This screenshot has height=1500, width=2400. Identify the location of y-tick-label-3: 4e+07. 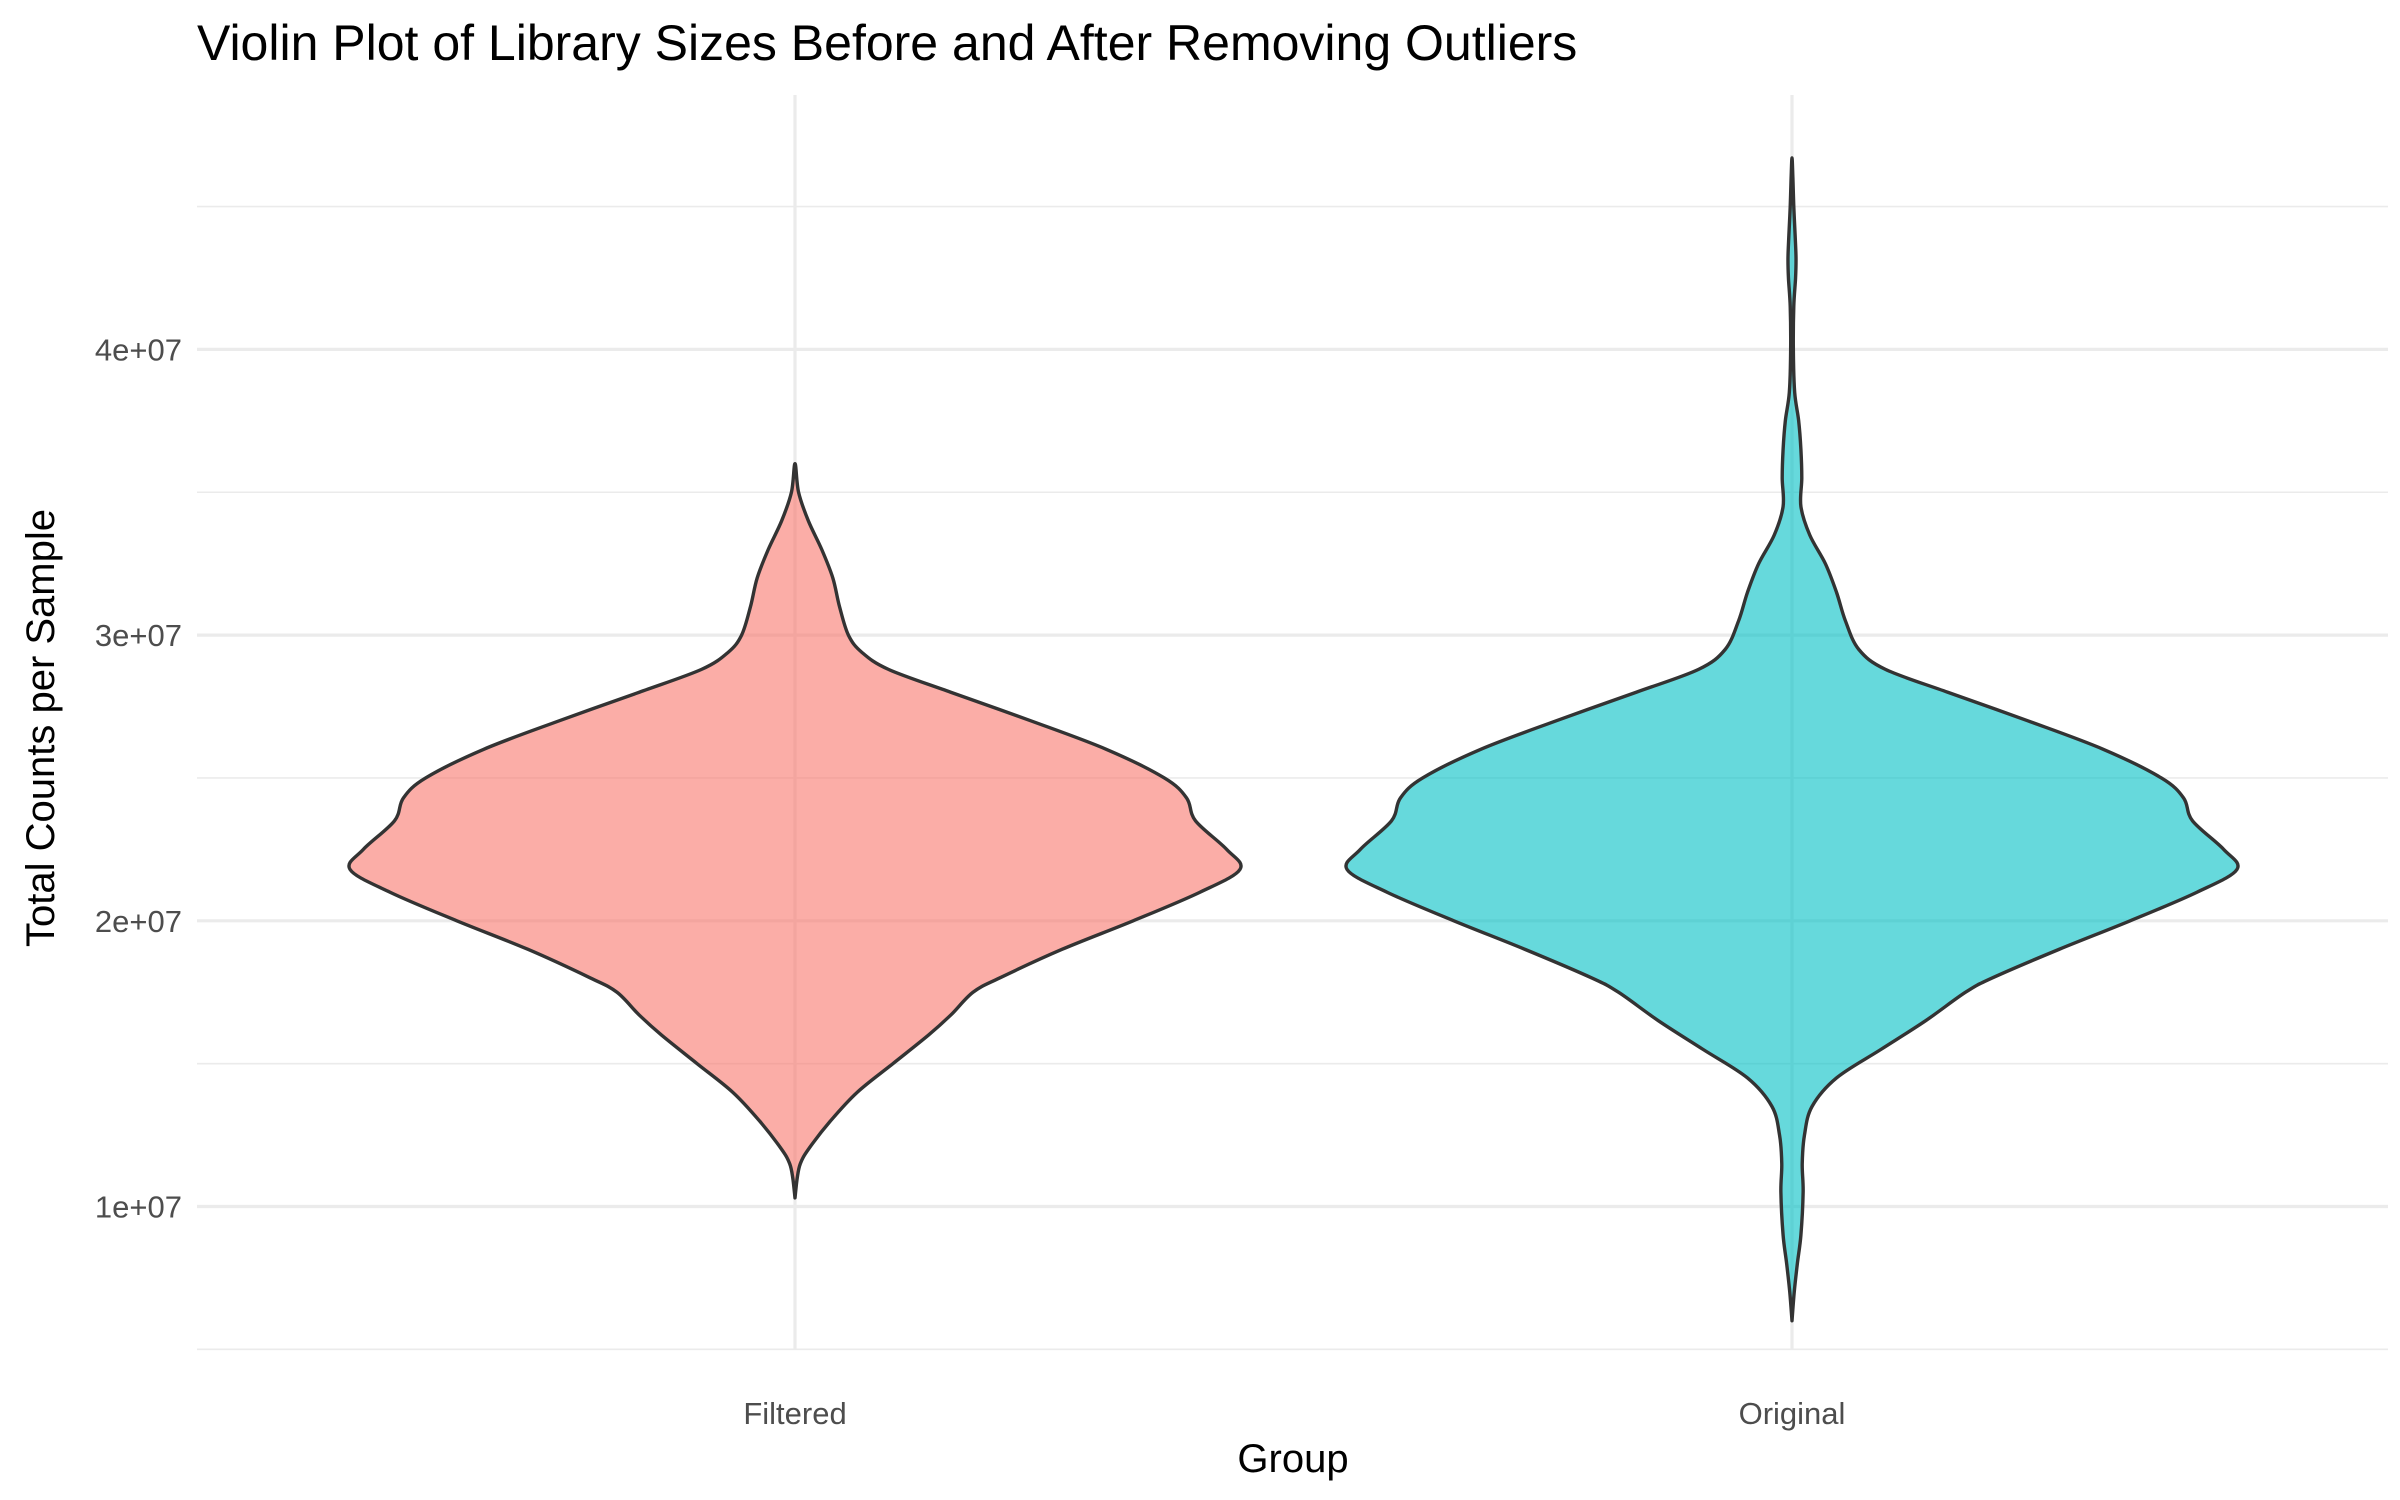
(138, 349).